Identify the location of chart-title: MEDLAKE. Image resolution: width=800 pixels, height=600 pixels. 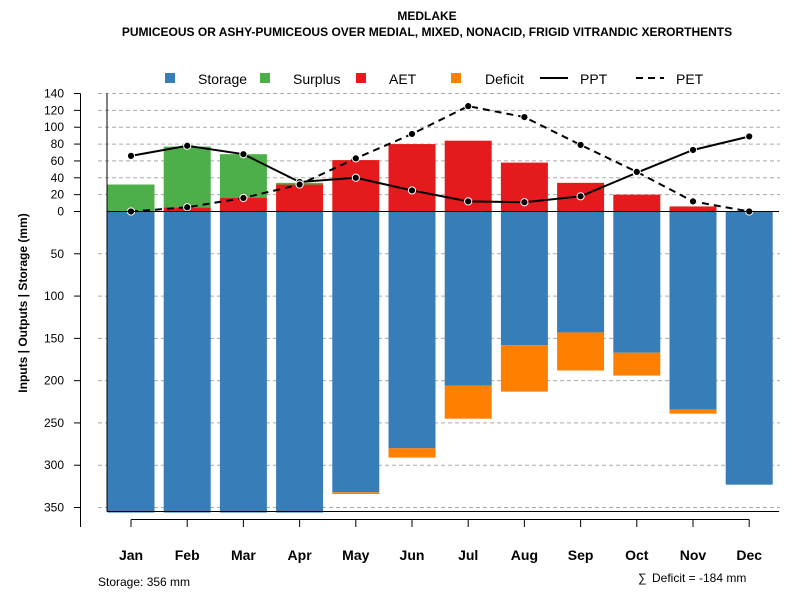
(426, 16).